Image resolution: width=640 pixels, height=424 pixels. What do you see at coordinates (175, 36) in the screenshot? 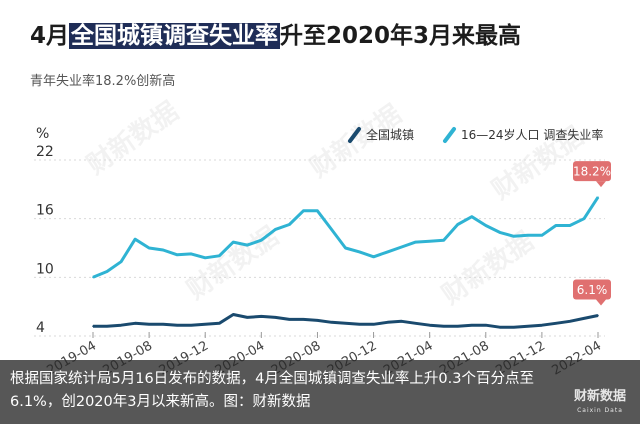
I see `title-highlight: 全国城镇调查失业率` at bounding box center [175, 36].